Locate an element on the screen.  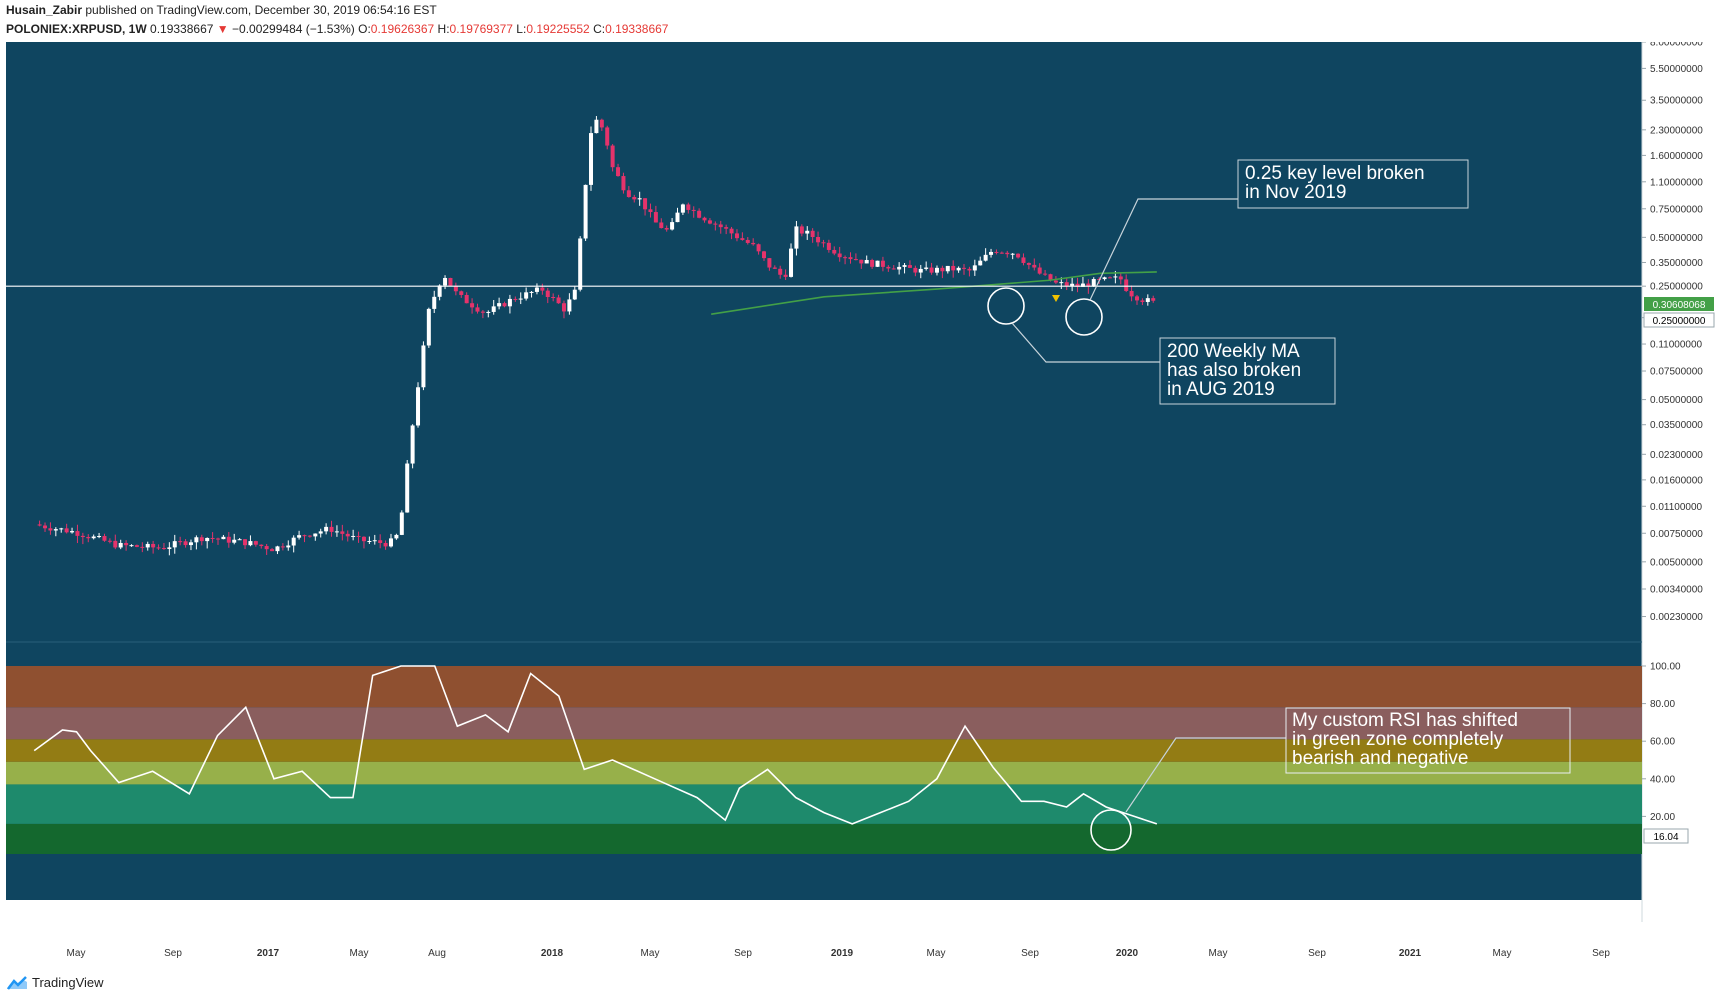
footer-brand: TradingView is located at coordinates (55, 982).